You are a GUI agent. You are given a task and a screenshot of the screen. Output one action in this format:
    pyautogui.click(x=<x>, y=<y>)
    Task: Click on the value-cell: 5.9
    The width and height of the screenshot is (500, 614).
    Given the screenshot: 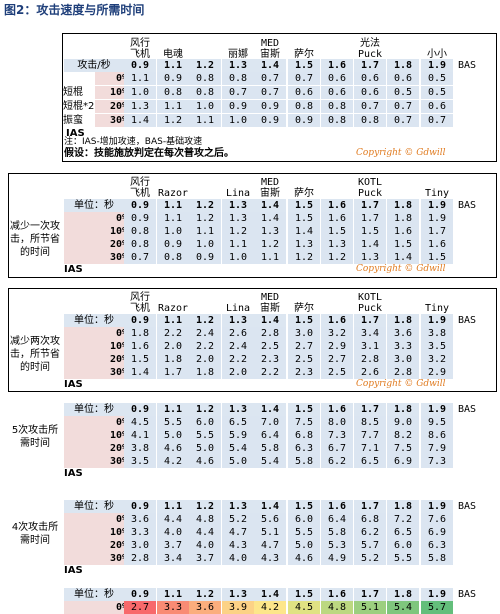 What is the action you would take?
    pyautogui.click(x=238, y=435)
    